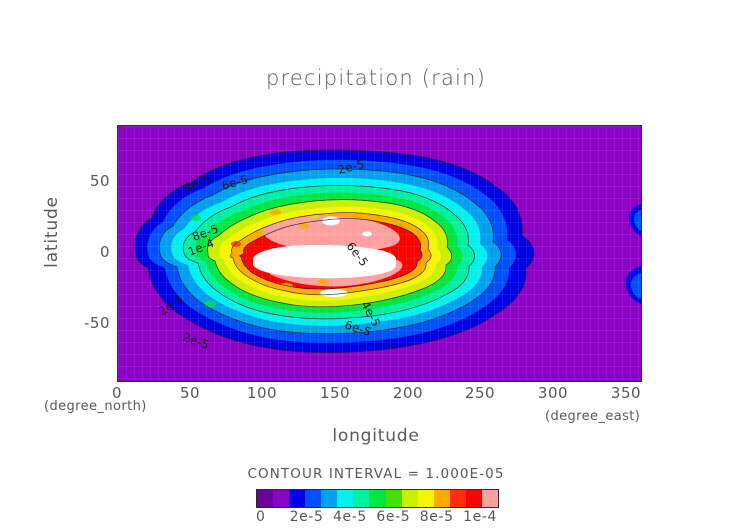  Describe the element at coordinates (190, 393) in the screenshot. I see `x-tick-50: 50` at that location.